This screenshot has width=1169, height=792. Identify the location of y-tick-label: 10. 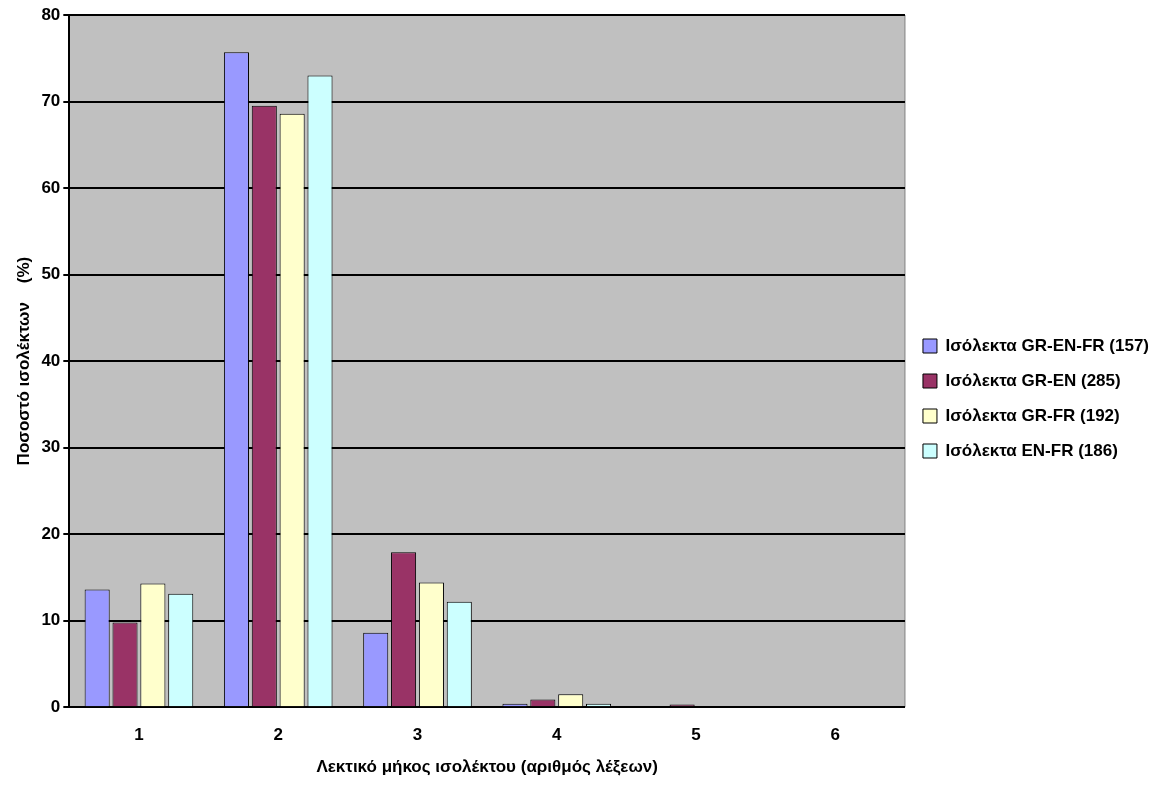
(51, 620).